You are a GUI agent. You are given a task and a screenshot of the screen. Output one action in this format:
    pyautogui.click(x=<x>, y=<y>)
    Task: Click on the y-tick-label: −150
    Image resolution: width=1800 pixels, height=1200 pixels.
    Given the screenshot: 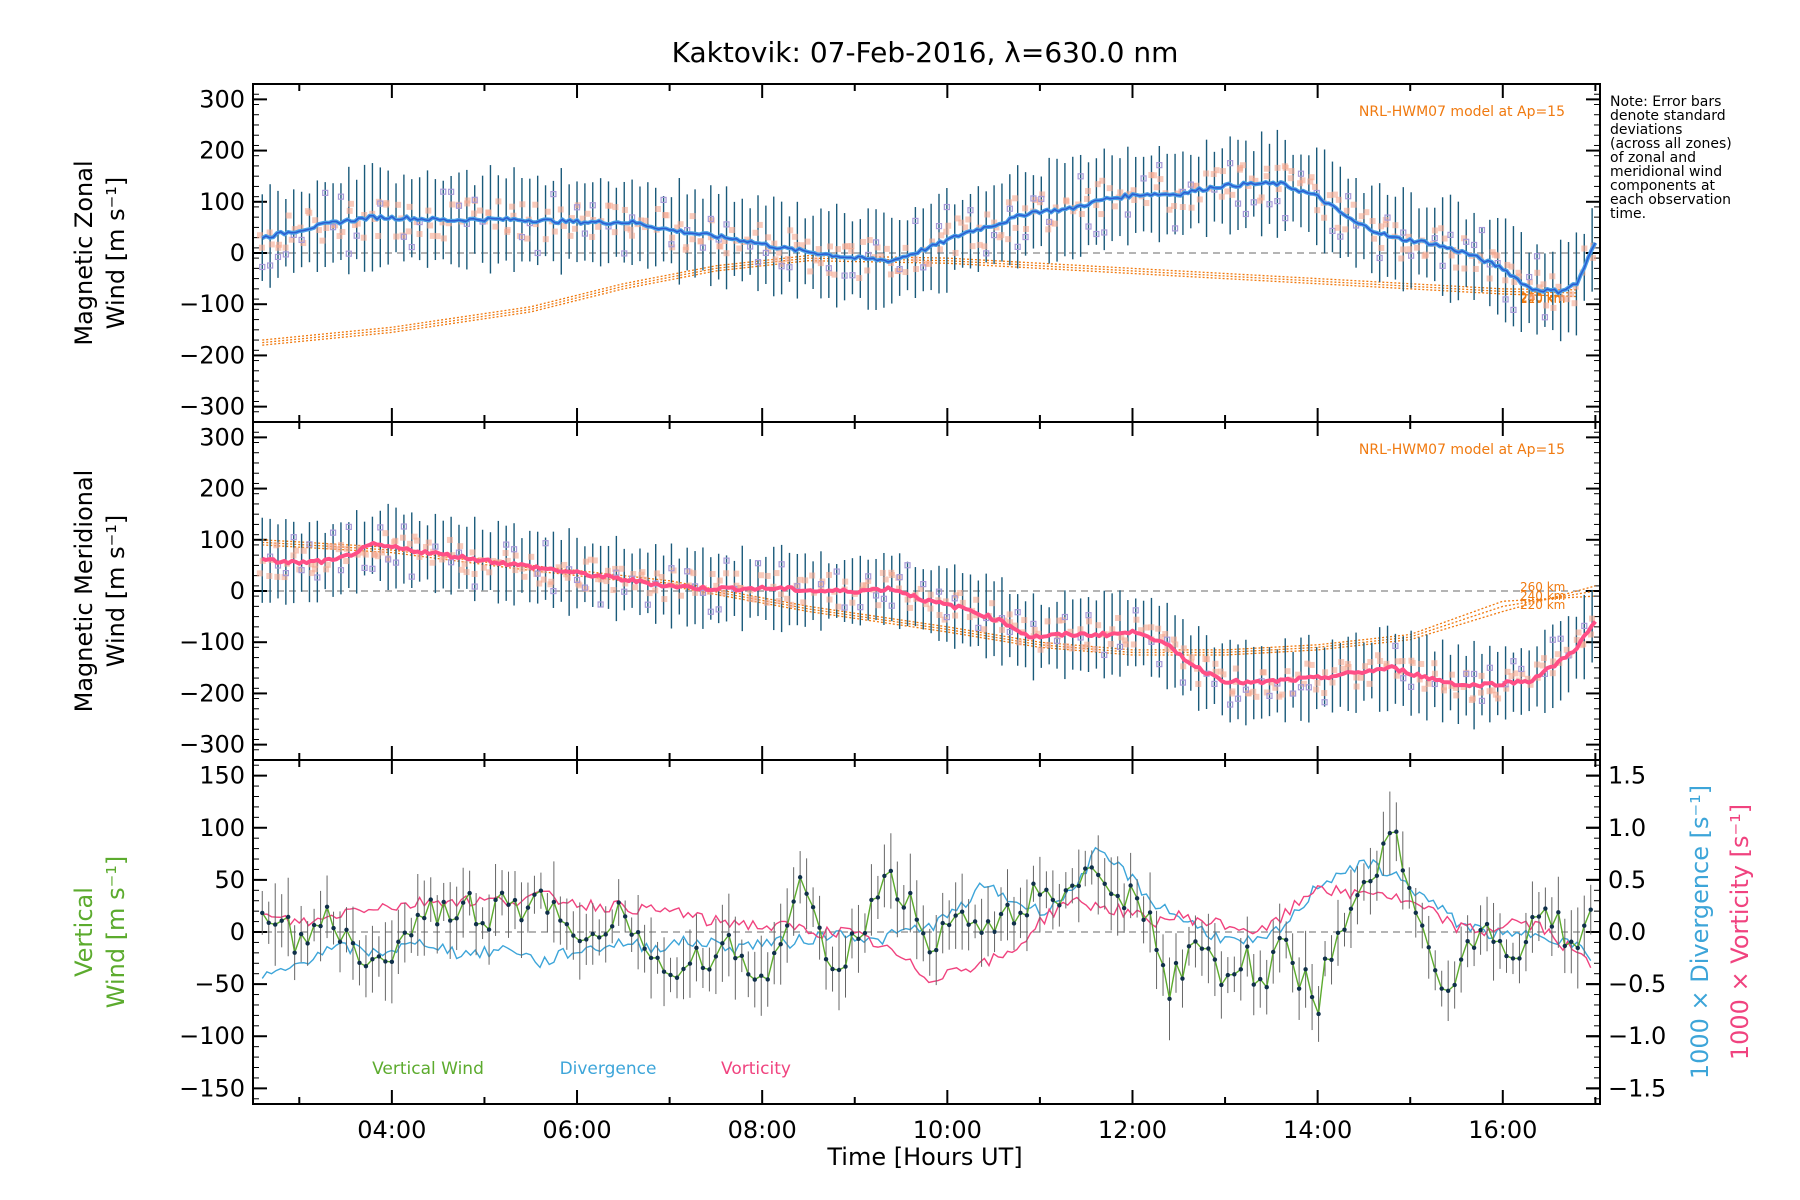 What is the action you would take?
    pyautogui.click(x=212, y=1088)
    